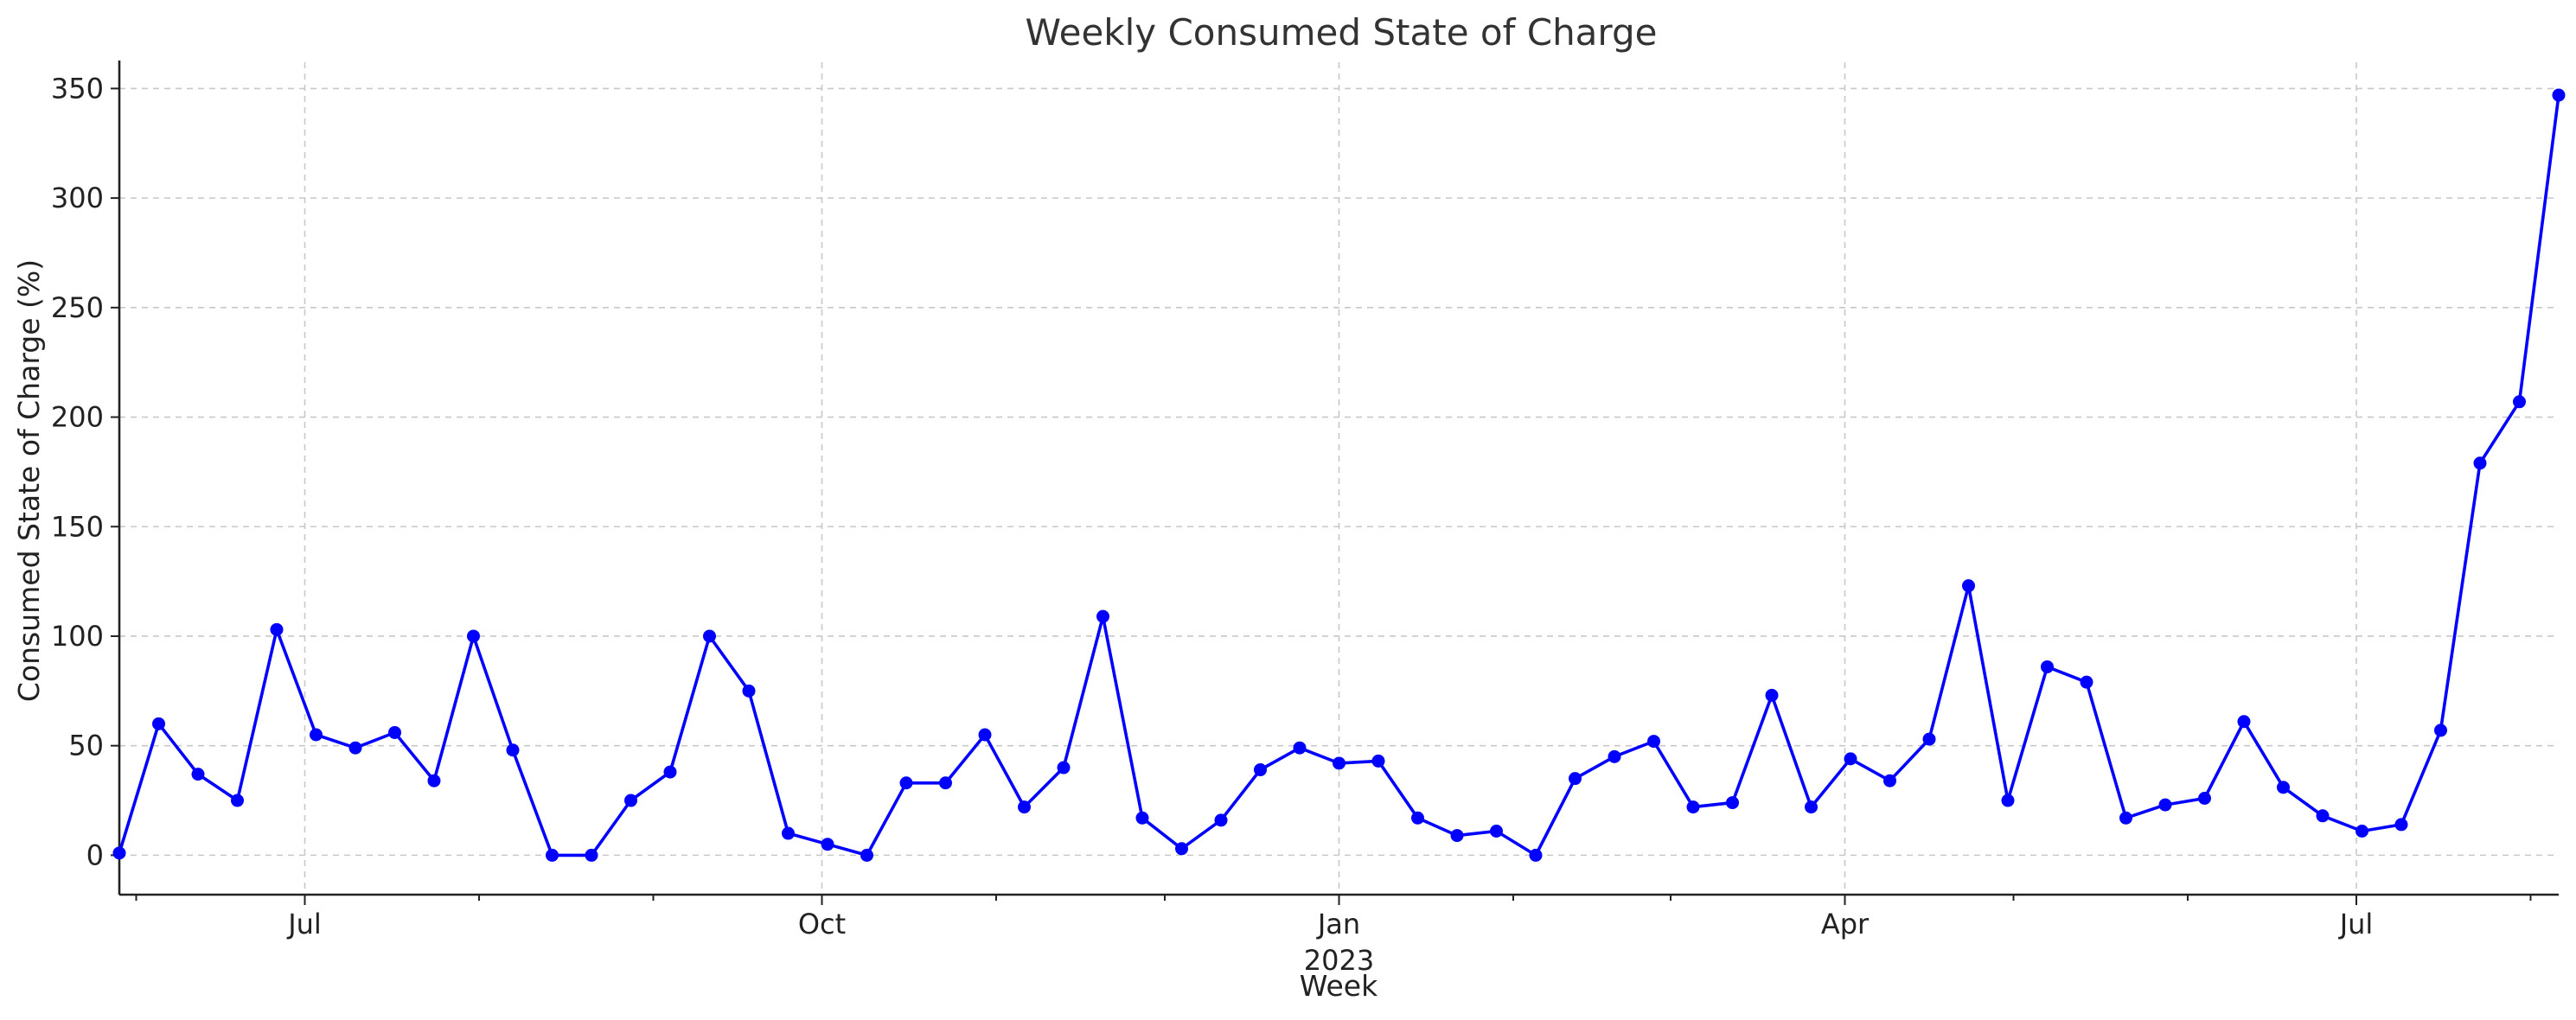 This screenshot has width=2576, height=1020. I want to click on y-tick-label: 0, so click(95, 855).